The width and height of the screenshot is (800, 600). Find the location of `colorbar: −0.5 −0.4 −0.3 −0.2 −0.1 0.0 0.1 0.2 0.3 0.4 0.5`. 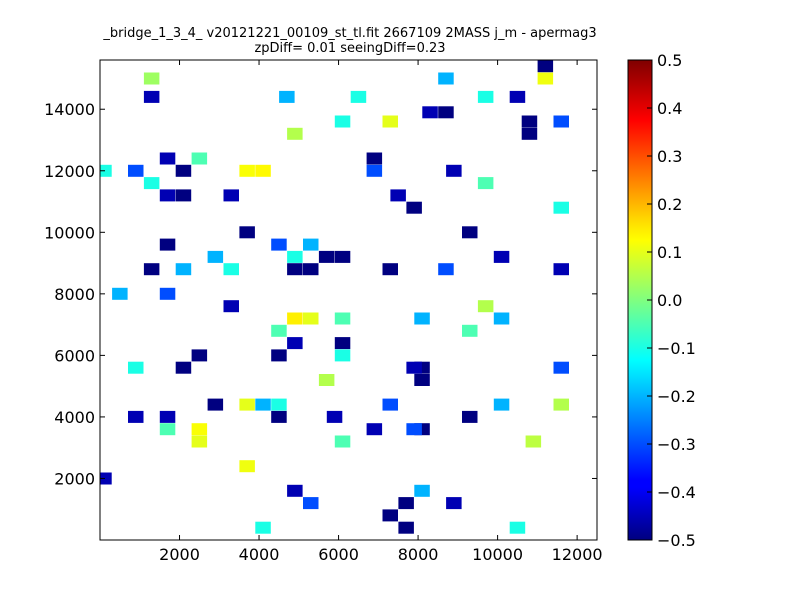

colorbar: −0.5 −0.4 −0.3 −0.2 −0.1 0.0 0.1 0.2 0.3 0.4 0.5 is located at coordinates (661, 300).